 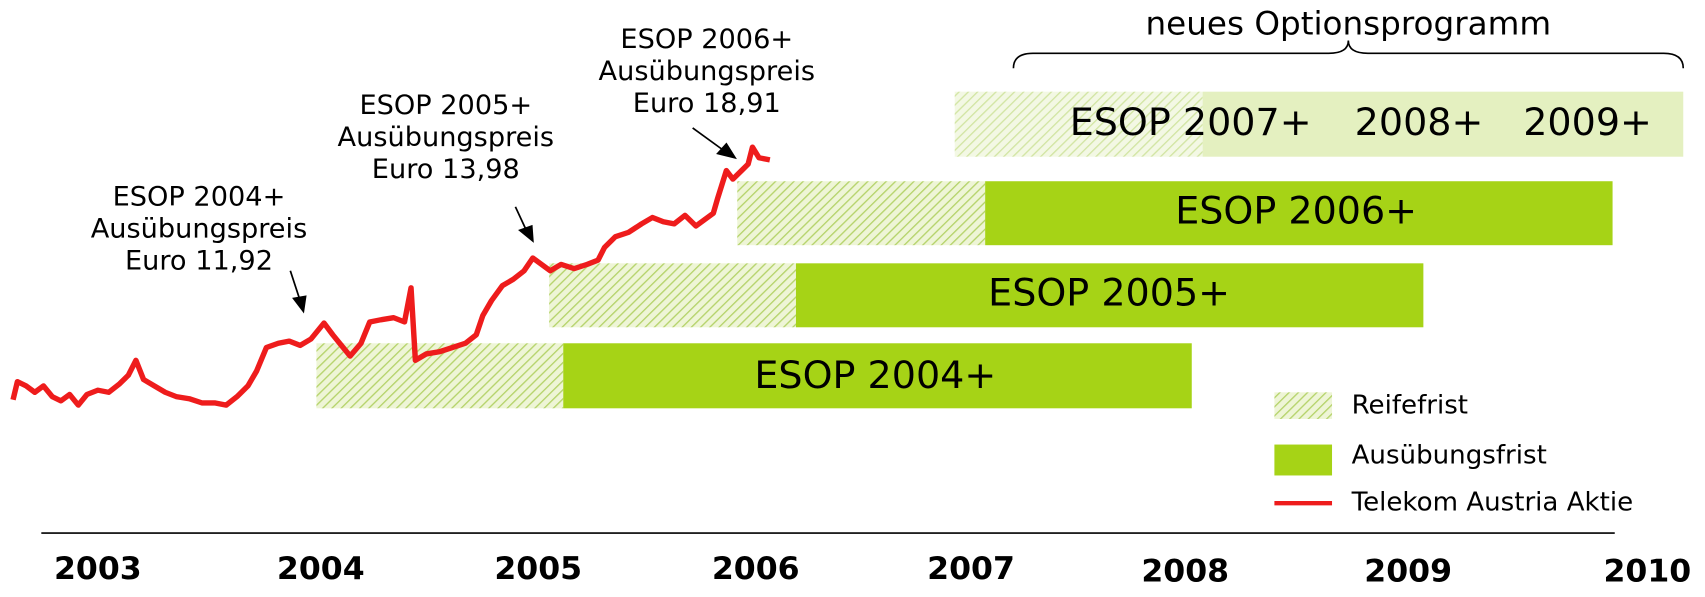 I want to click on brace, so click(x=1348, y=54).